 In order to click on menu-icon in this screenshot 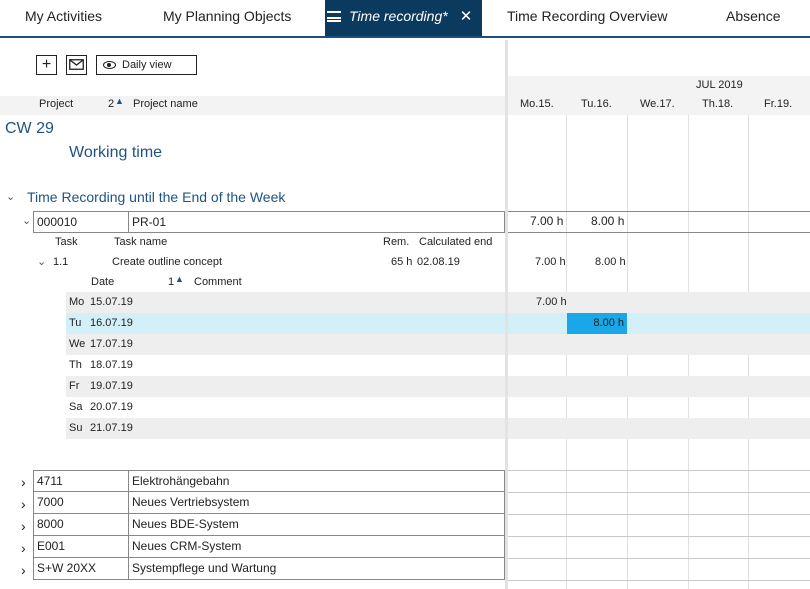, I will do `click(334, 16)`.